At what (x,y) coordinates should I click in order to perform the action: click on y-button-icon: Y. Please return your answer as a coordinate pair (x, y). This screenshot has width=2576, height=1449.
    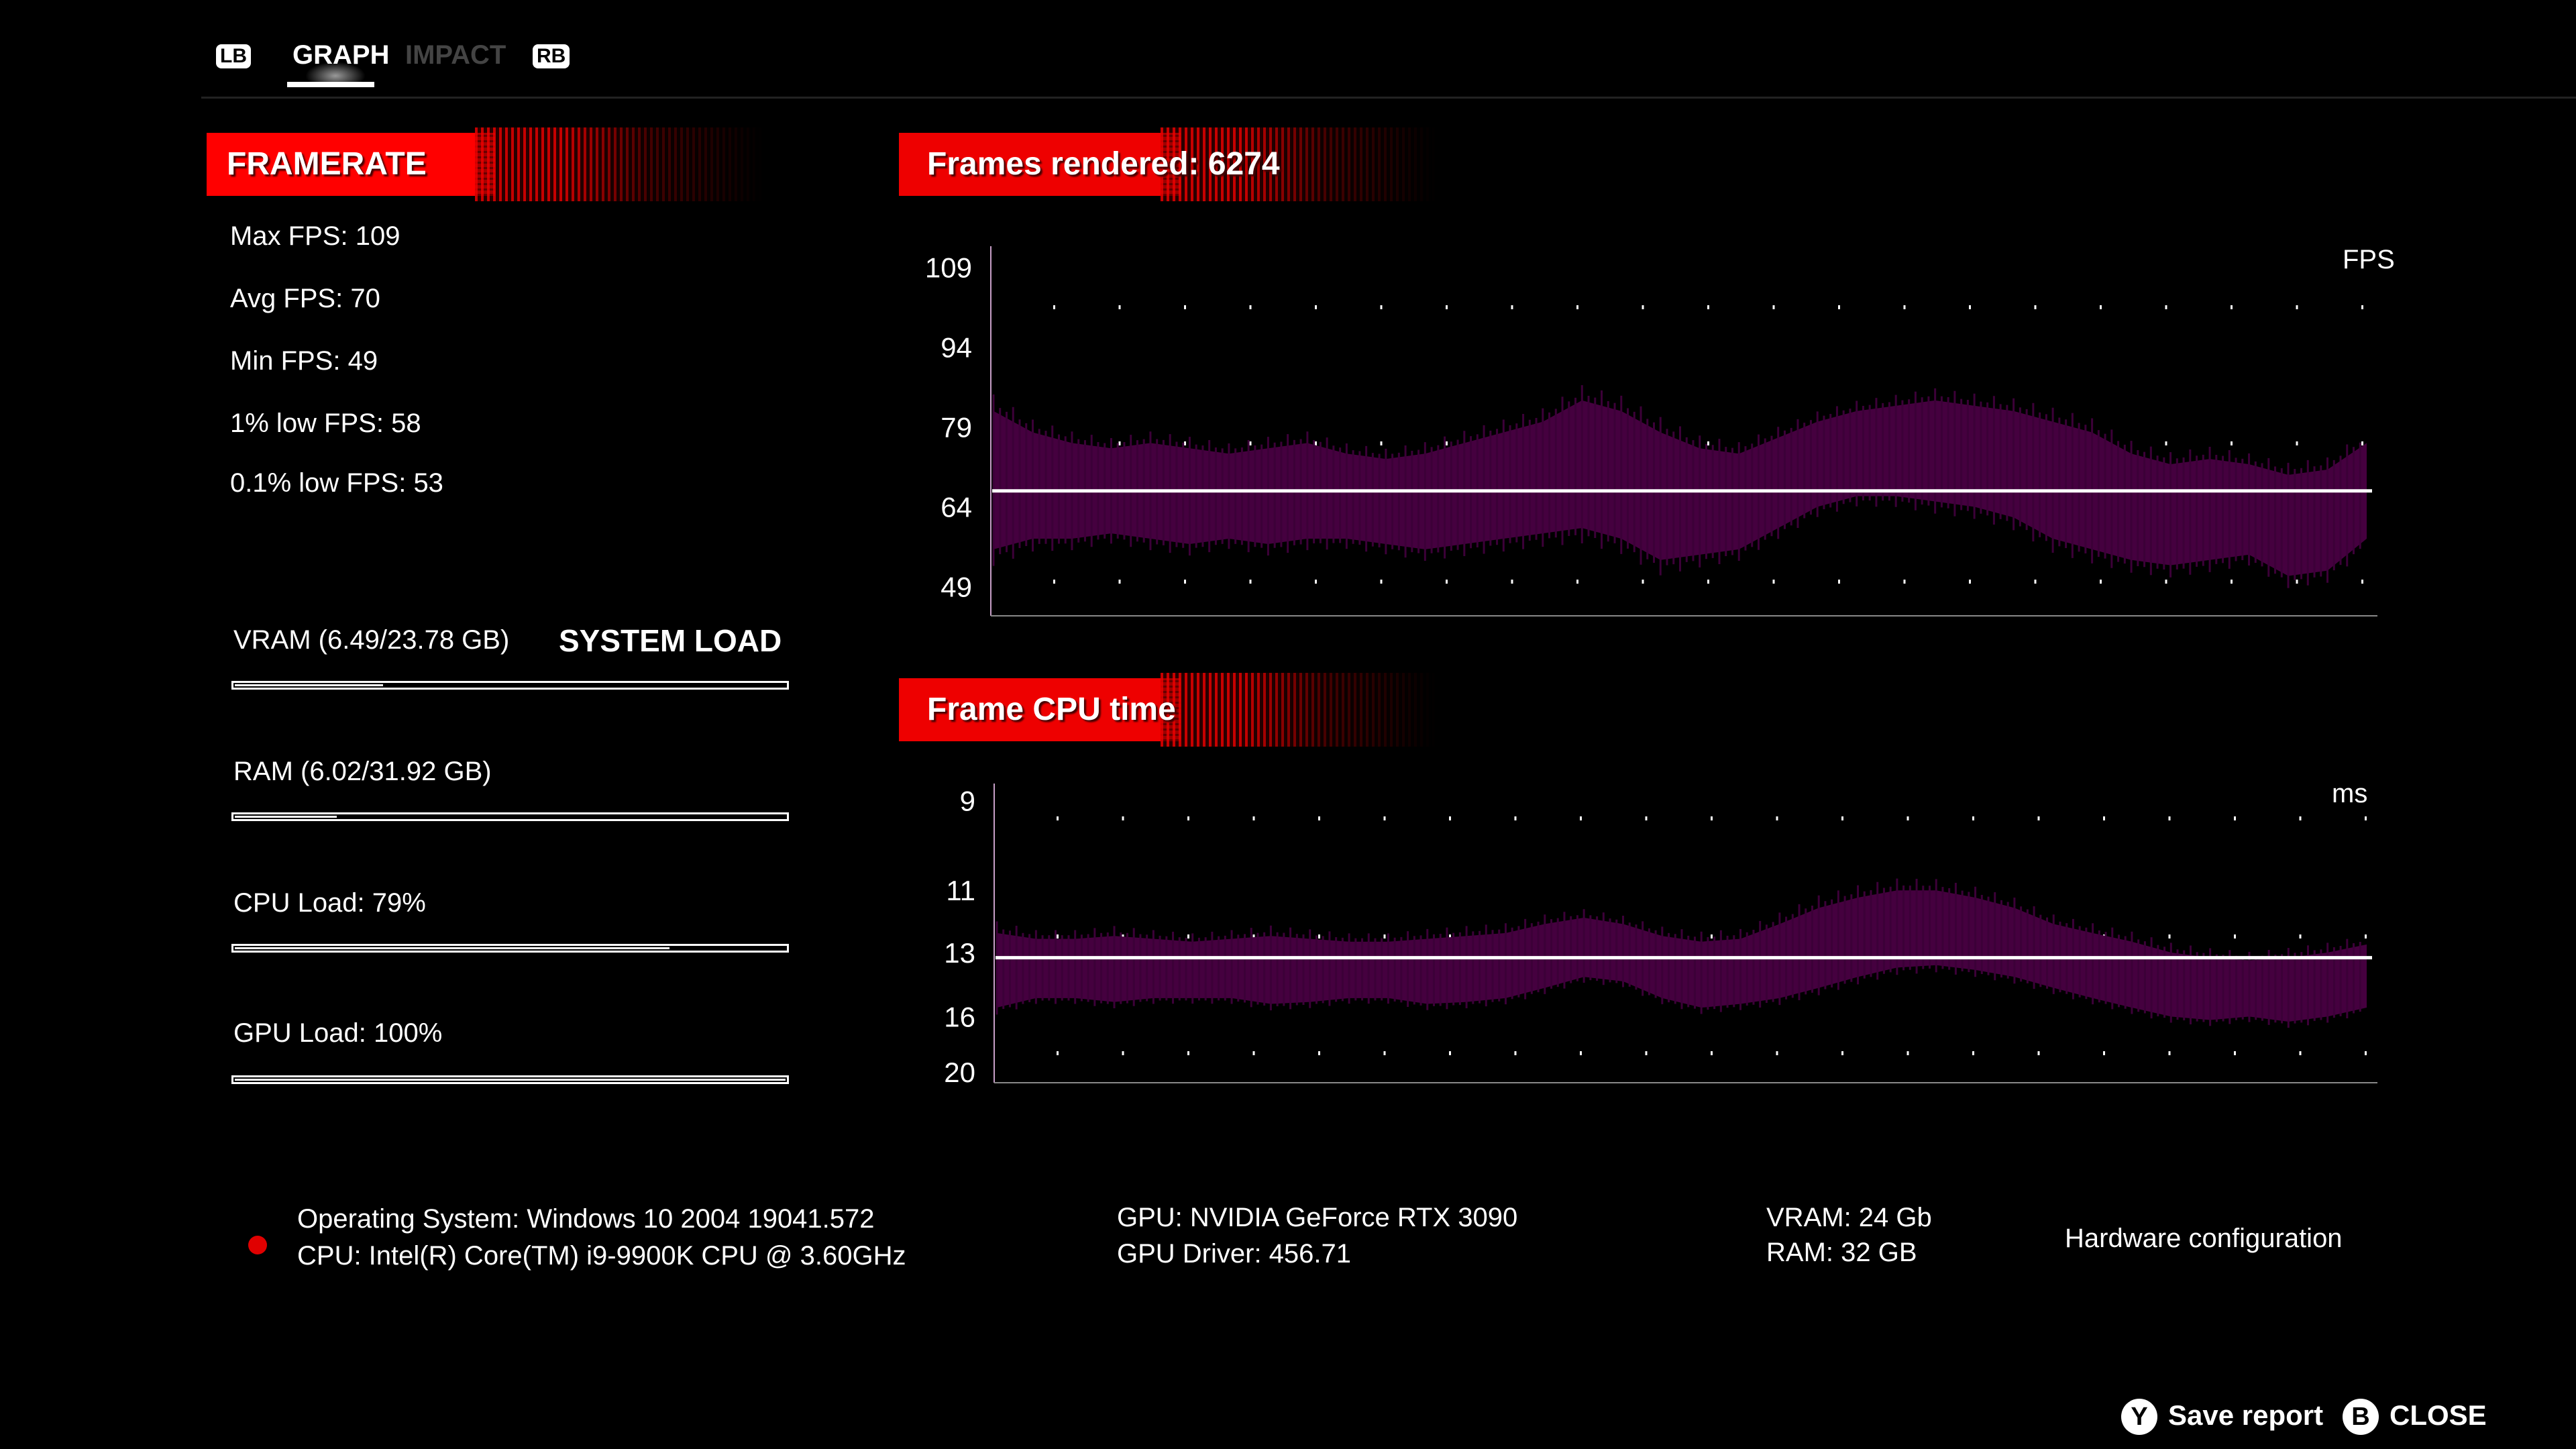
    Looking at the image, I should click on (2139, 1417).